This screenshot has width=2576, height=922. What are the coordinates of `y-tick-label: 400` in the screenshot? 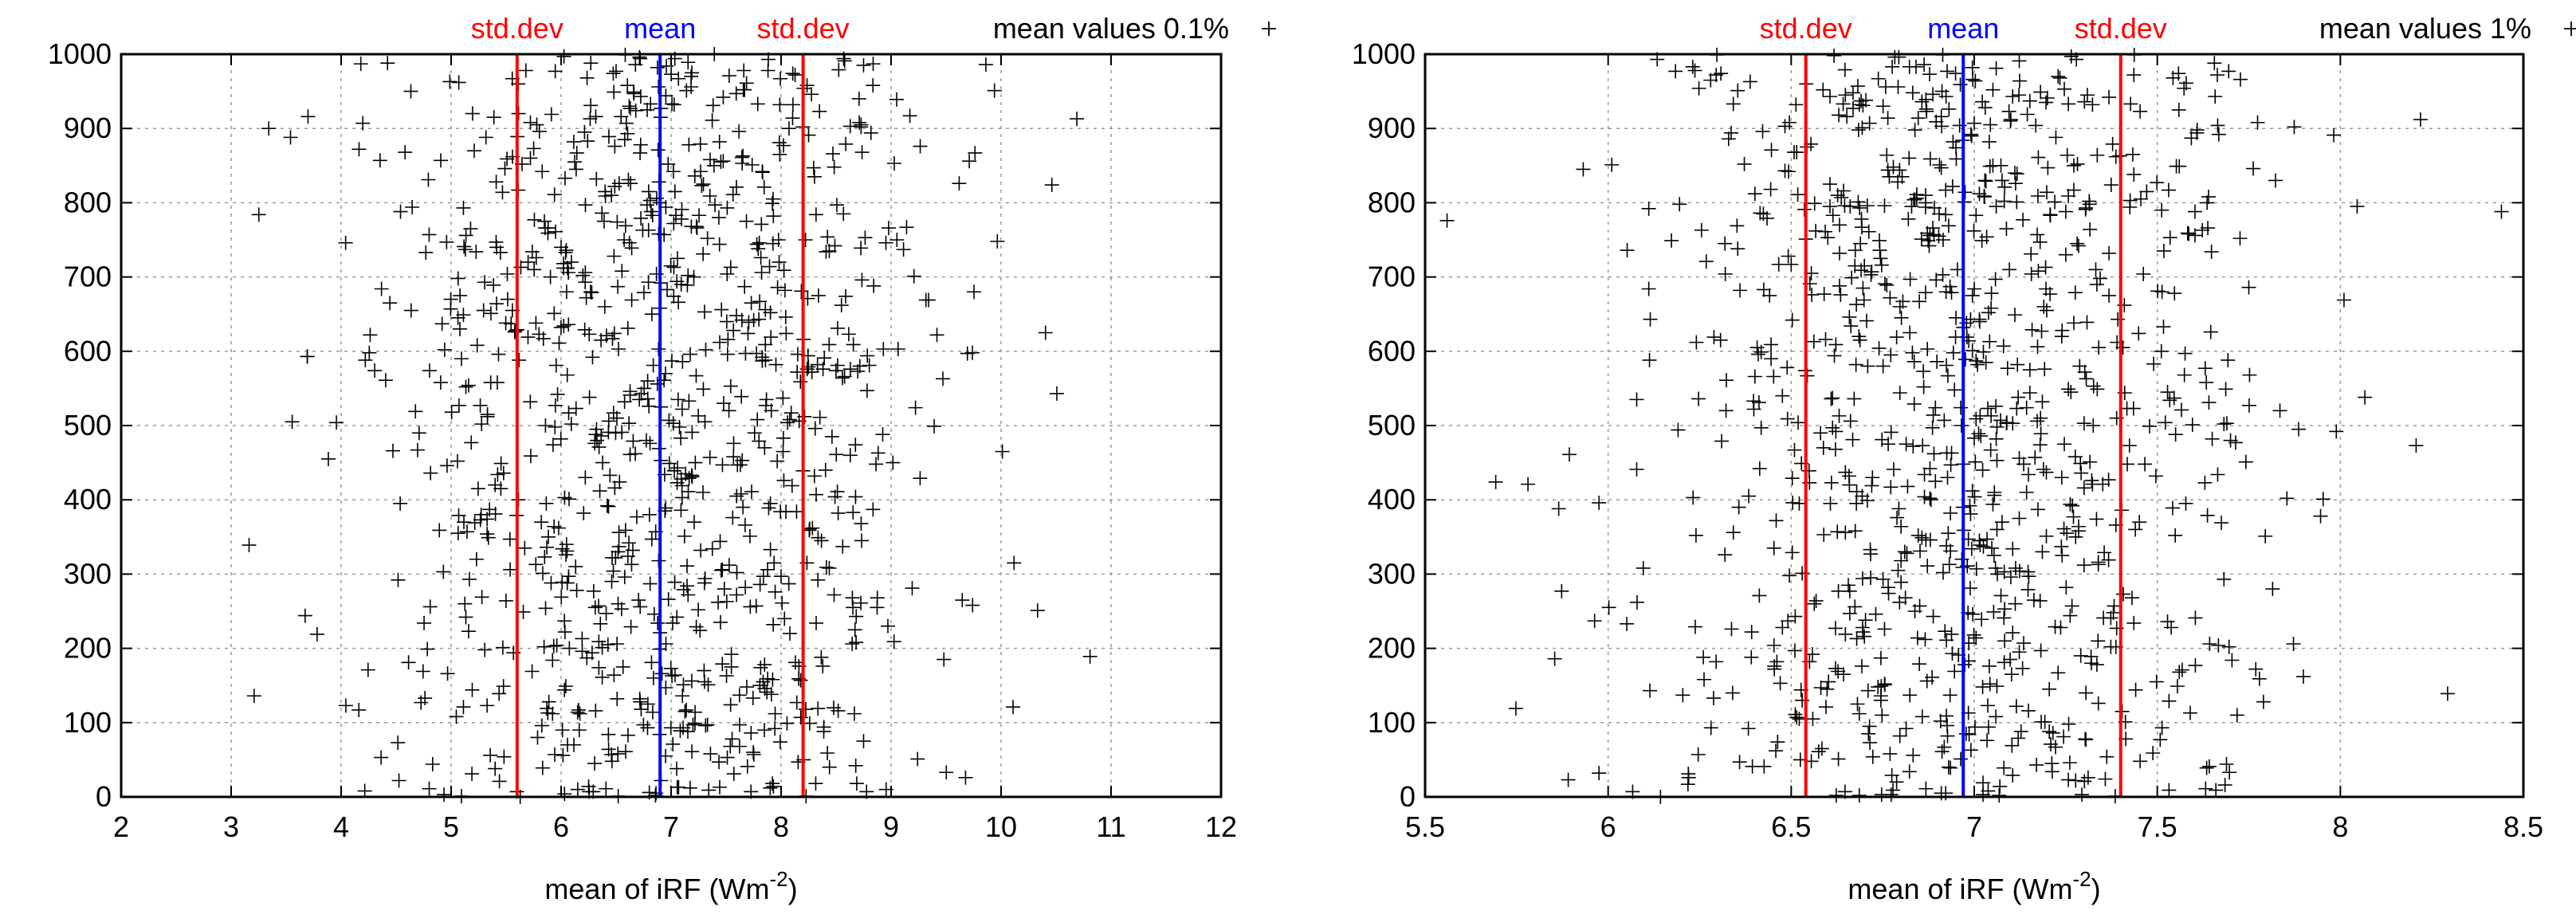 It's located at (88, 499).